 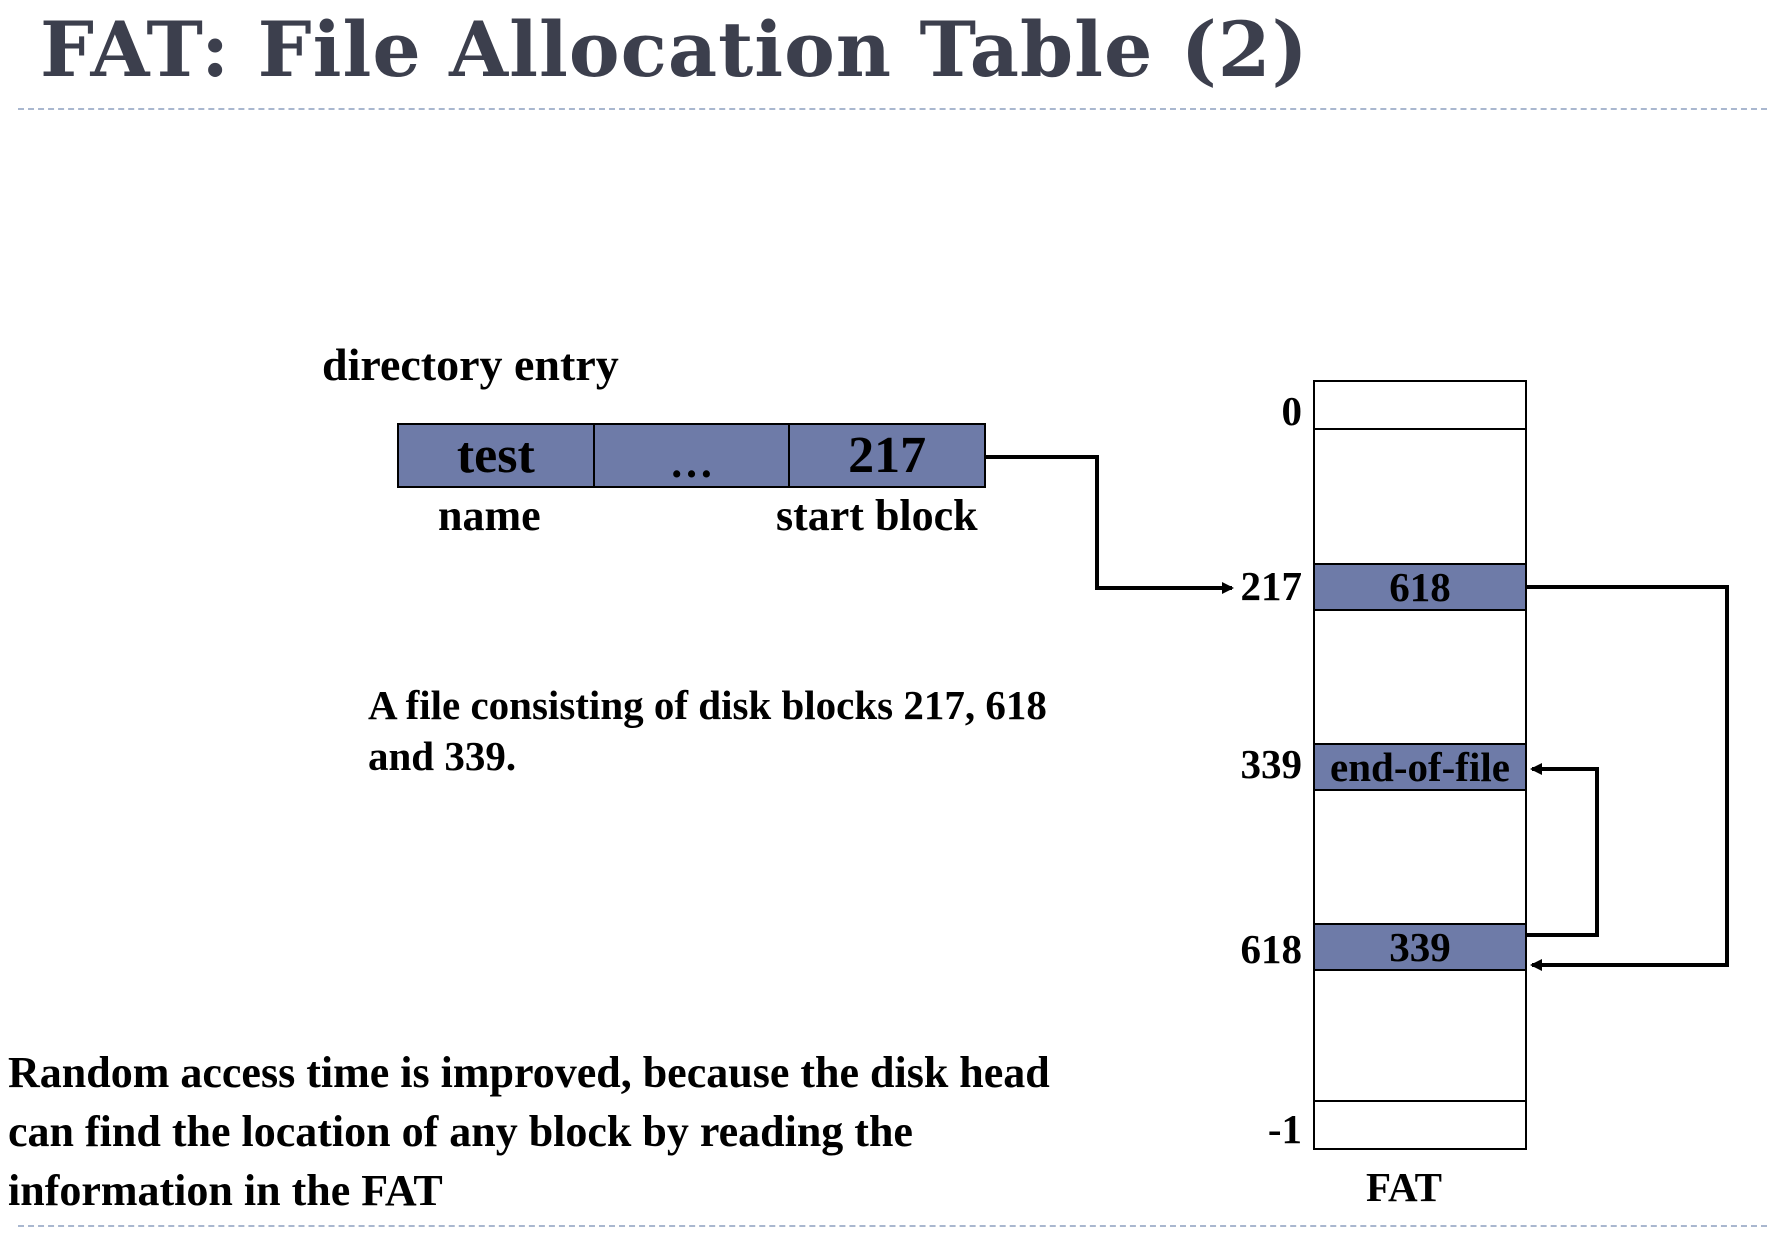 What do you see at coordinates (1284, 1129) in the screenshot?
I see `fat-index-minus-1: -1` at bounding box center [1284, 1129].